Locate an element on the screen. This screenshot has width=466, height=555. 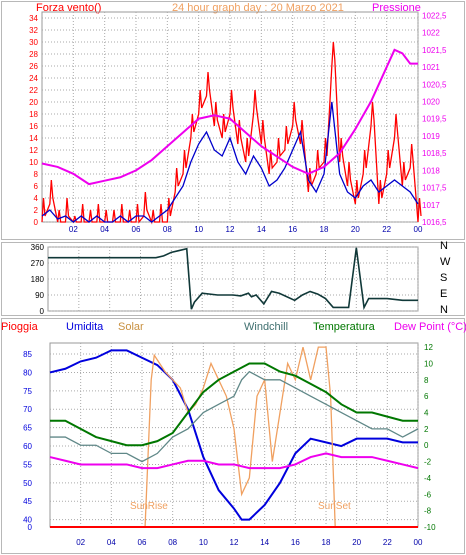
y-tick-label-left: 22 is located at coordinates (33, 90).